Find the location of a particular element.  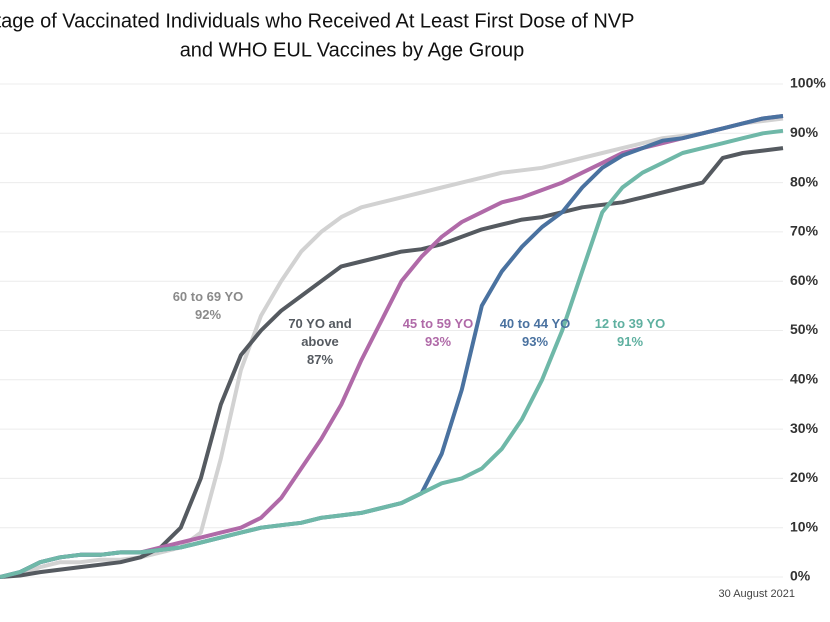

footnote: 30 August 2021 is located at coordinates (757, 594).